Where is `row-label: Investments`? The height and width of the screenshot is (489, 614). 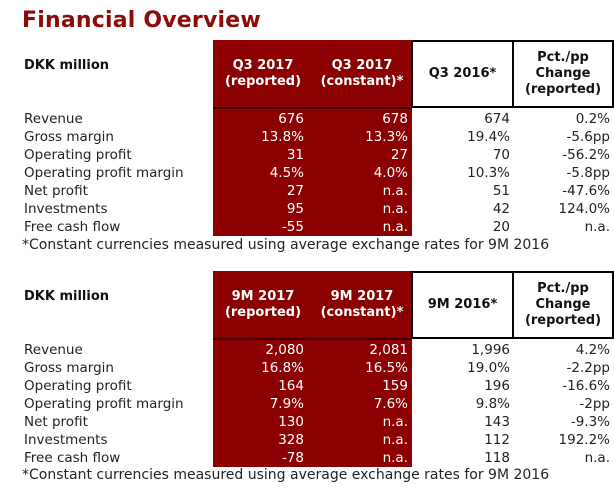 row-label: Investments is located at coordinates (66, 440).